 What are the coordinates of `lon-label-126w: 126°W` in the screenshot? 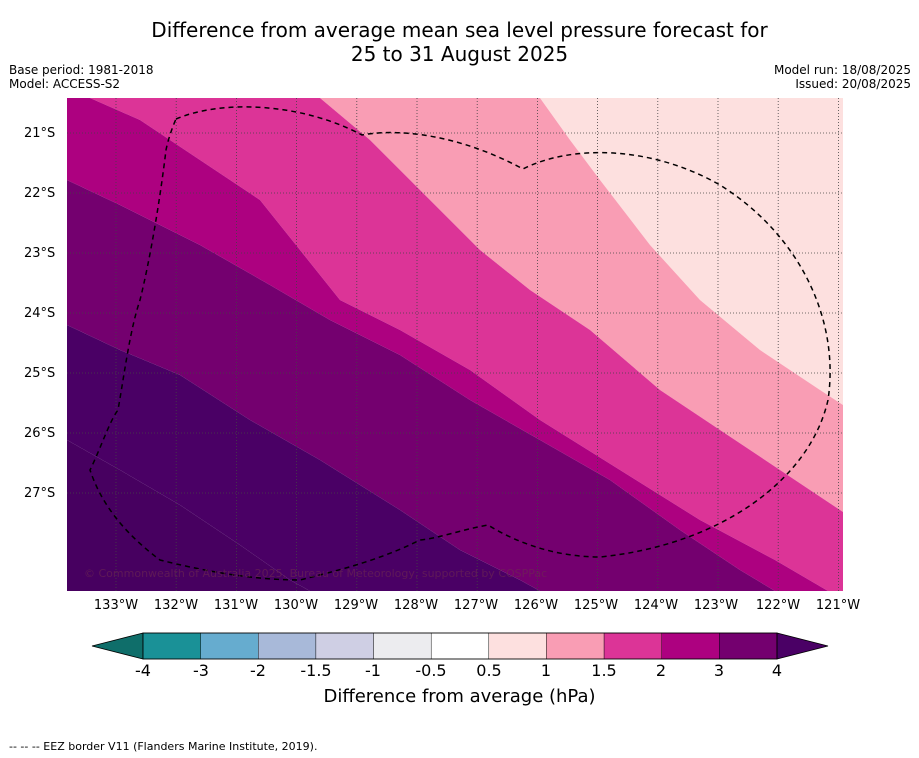 It's located at (536, 605).